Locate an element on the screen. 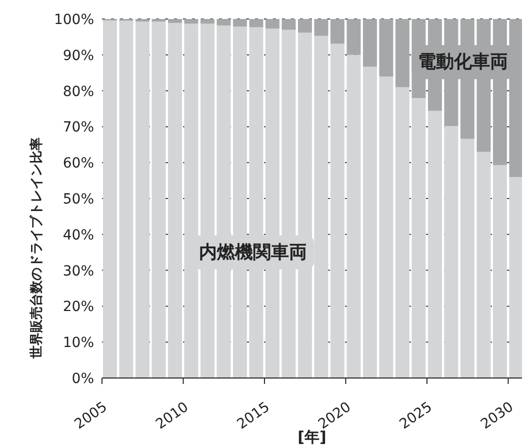  series-label: 電動化車両 is located at coordinates (463, 62).